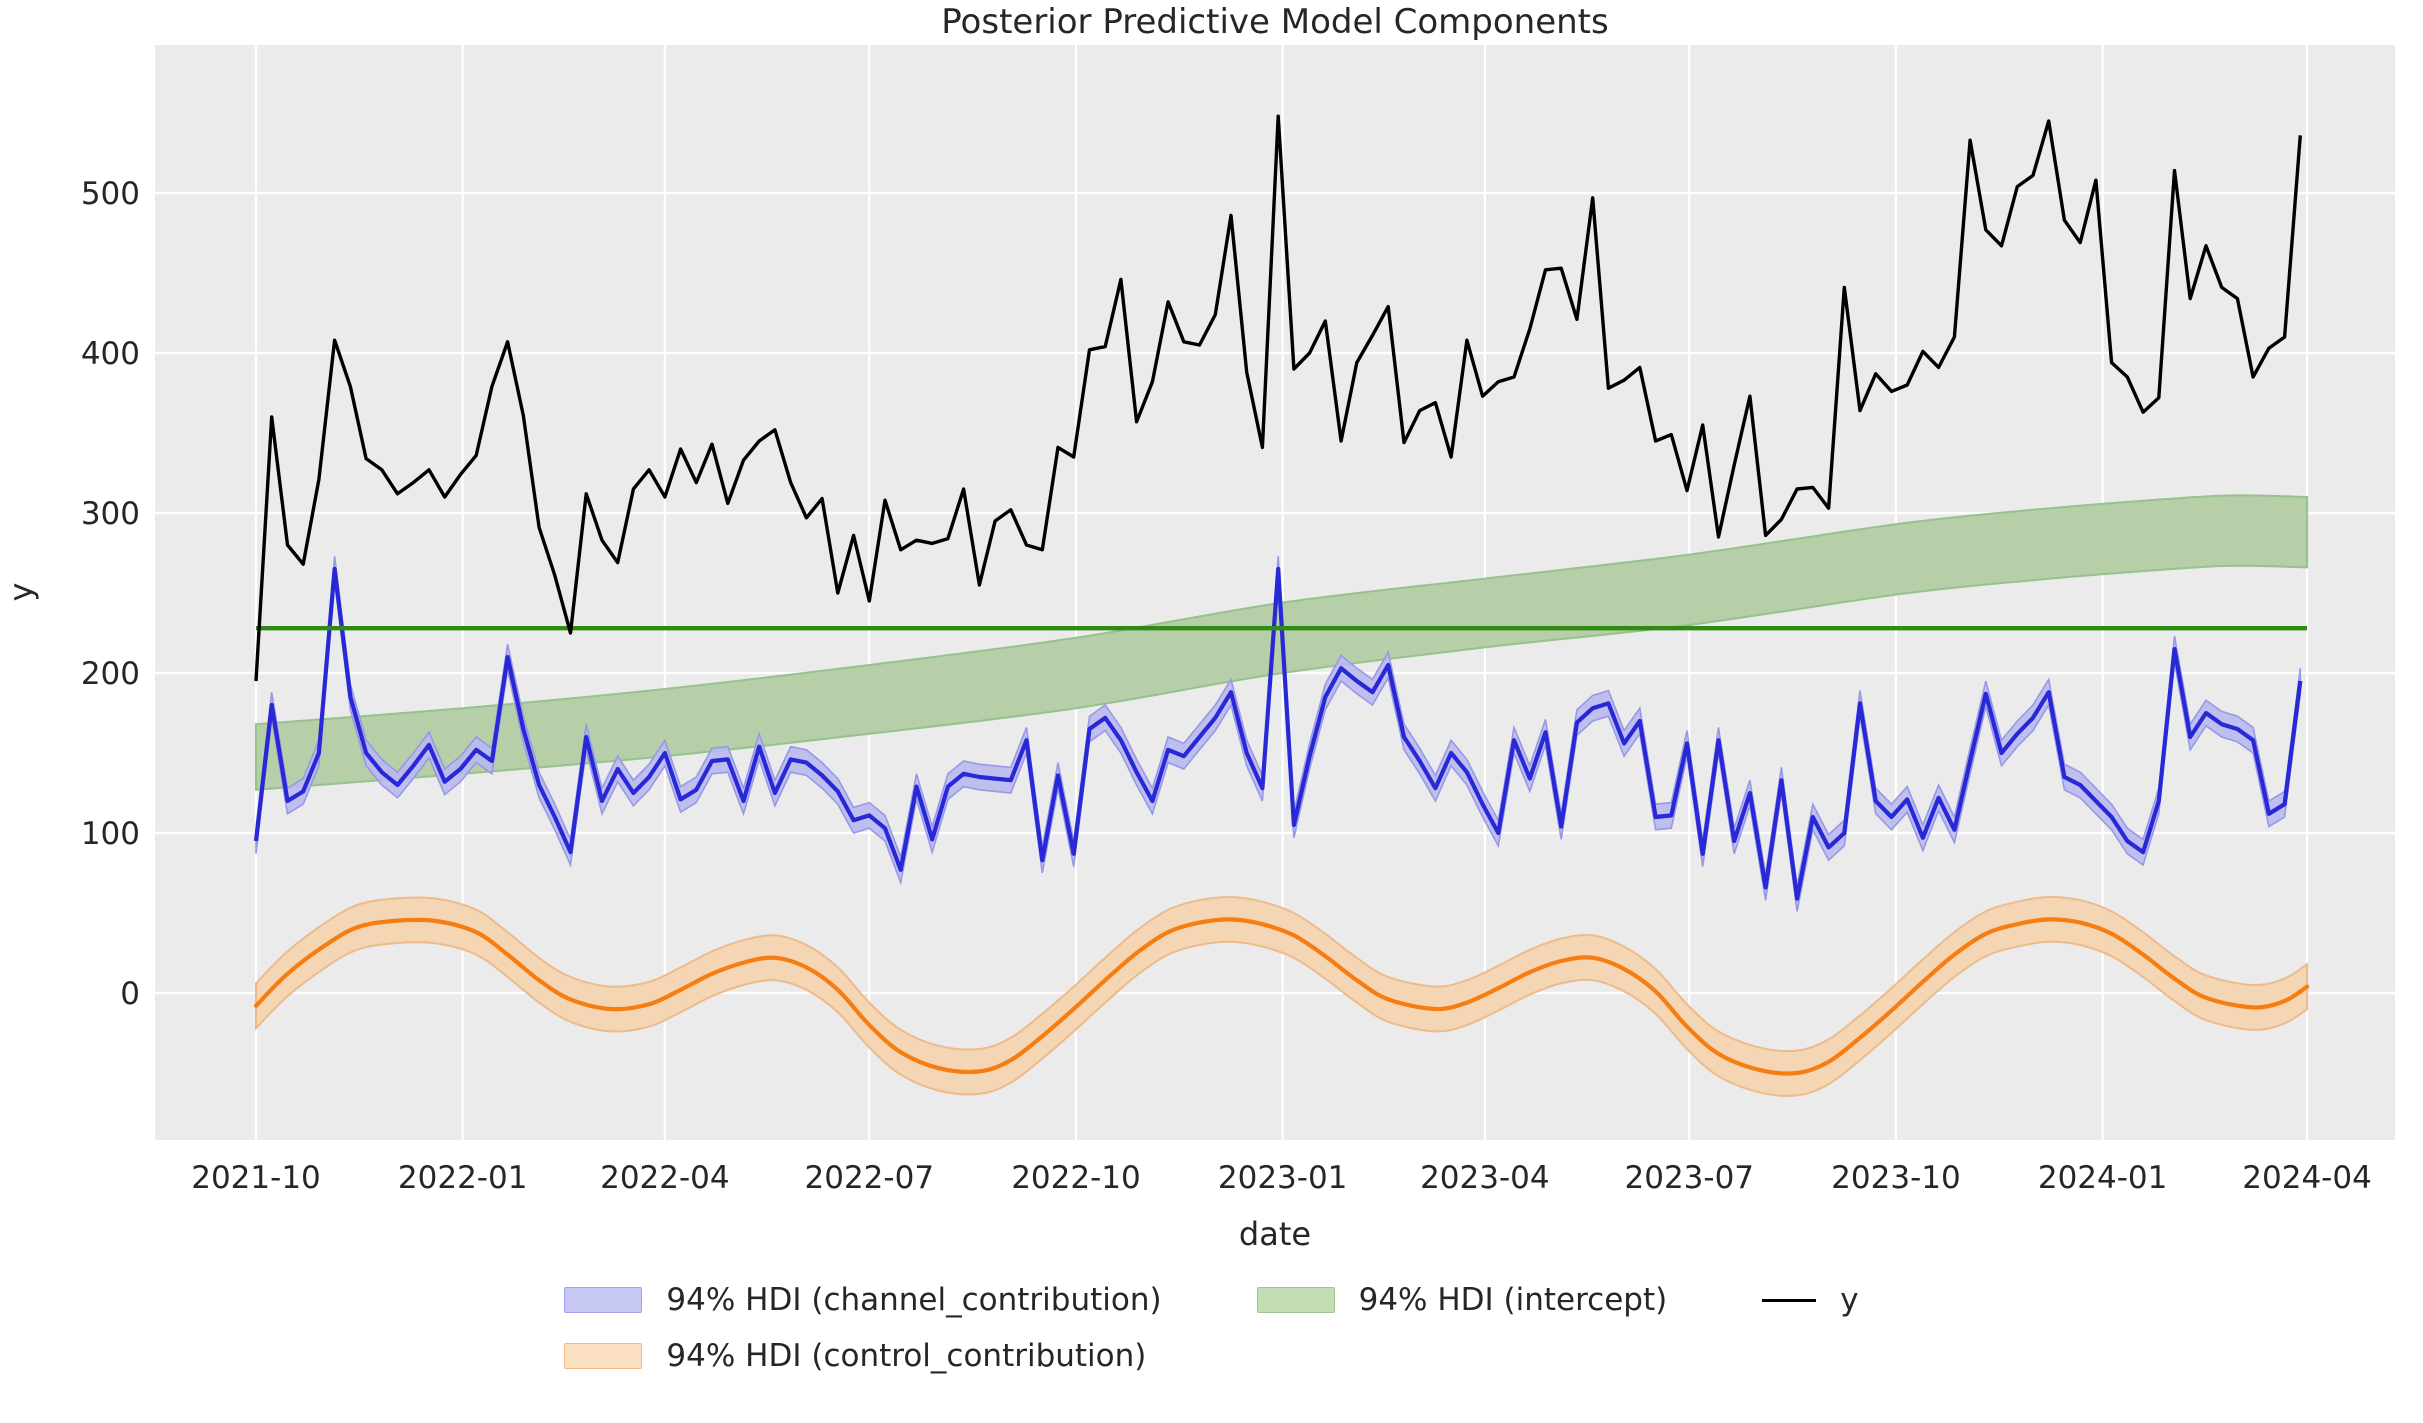 The image size is (2423, 1423). What do you see at coordinates (603, 1300) in the screenshot?
I see `channel-hdi-swatch` at bounding box center [603, 1300].